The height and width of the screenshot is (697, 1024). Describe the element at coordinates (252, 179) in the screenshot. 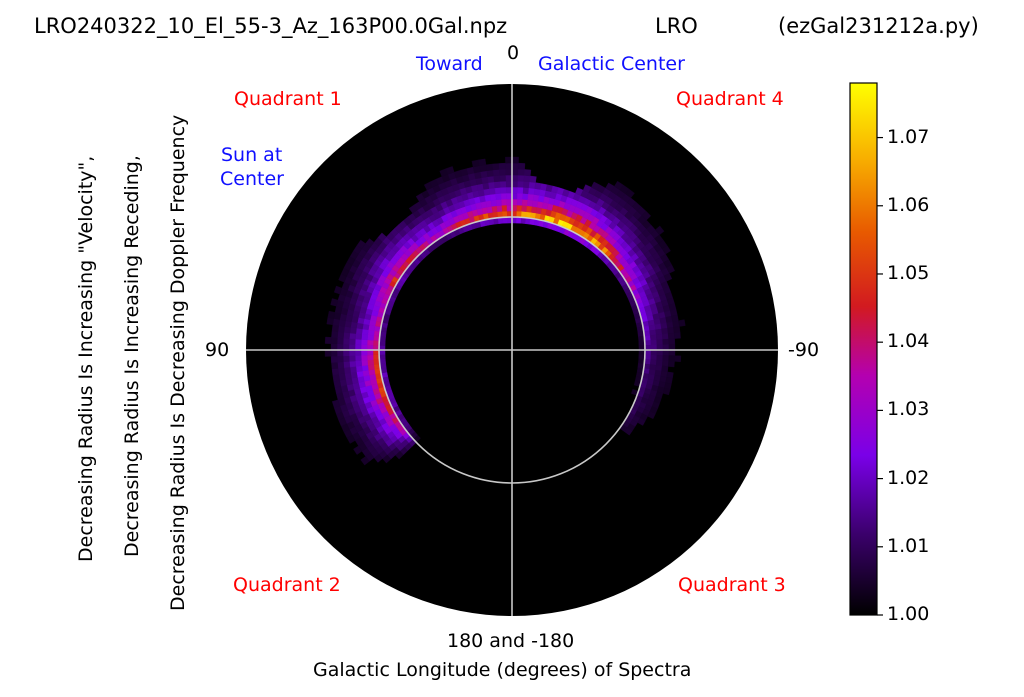

I see `sun-label-line2: Center` at that location.